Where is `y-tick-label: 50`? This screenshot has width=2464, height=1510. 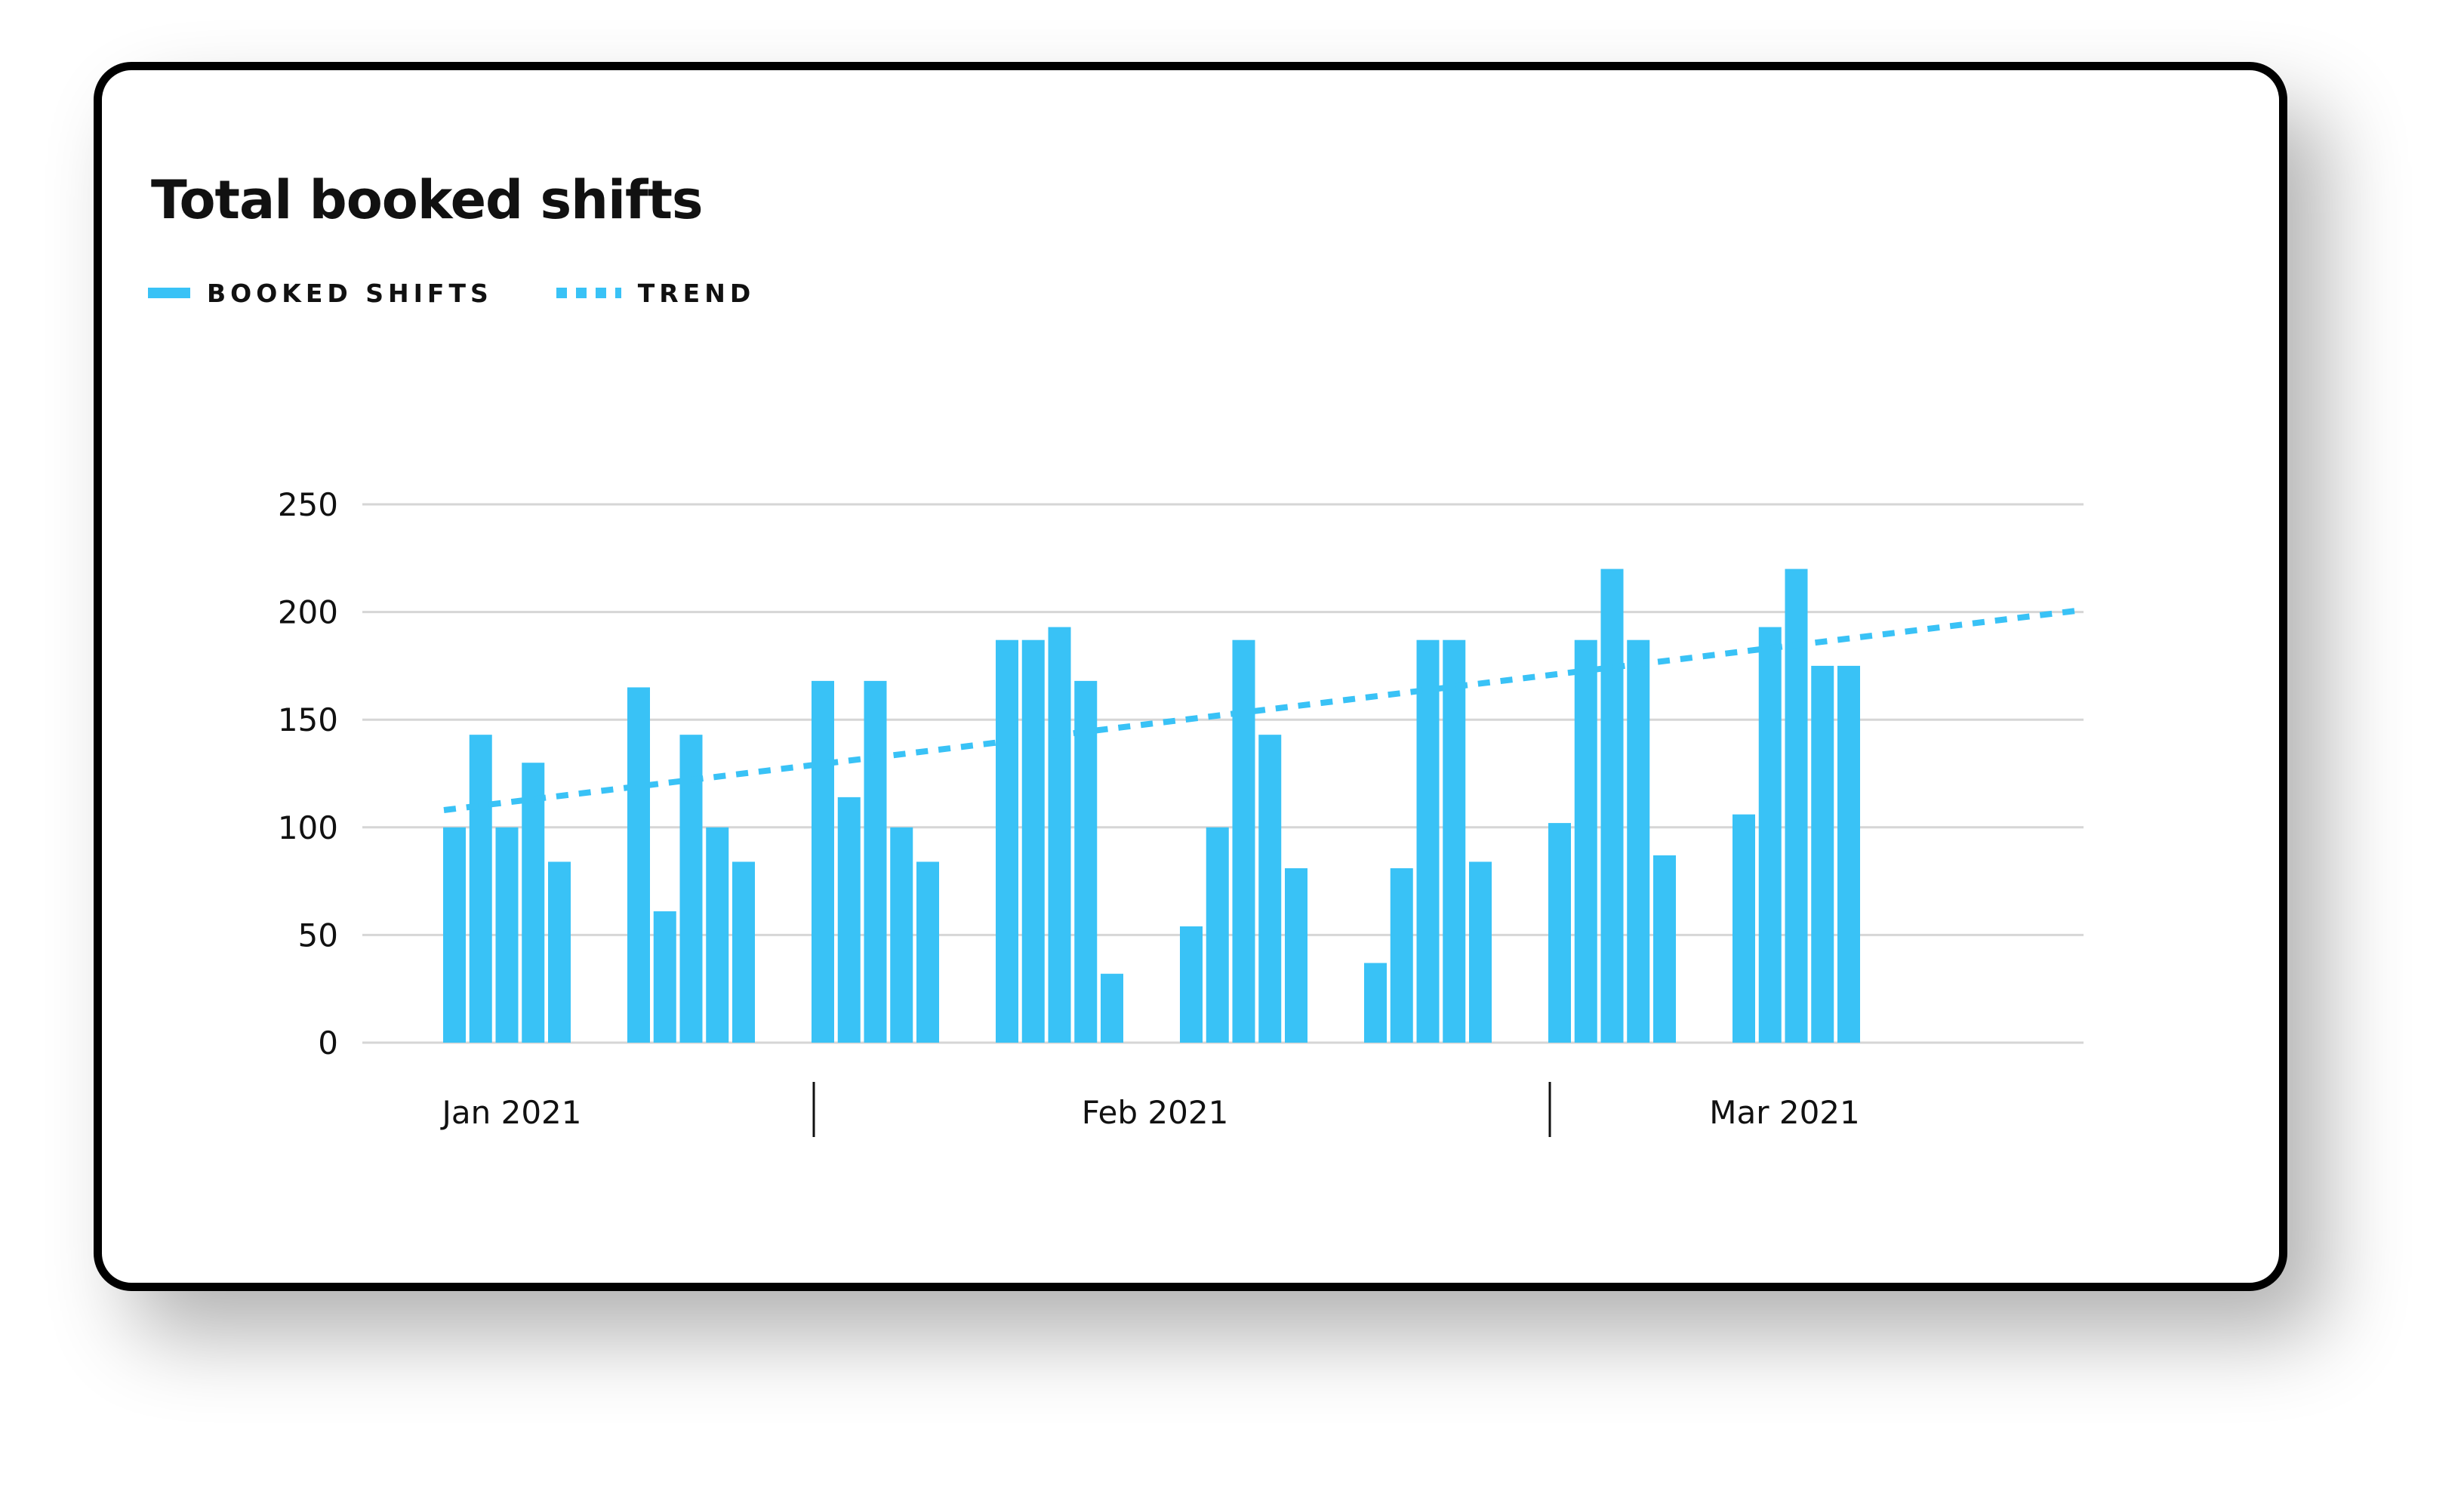 y-tick-label: 50 is located at coordinates (318, 936).